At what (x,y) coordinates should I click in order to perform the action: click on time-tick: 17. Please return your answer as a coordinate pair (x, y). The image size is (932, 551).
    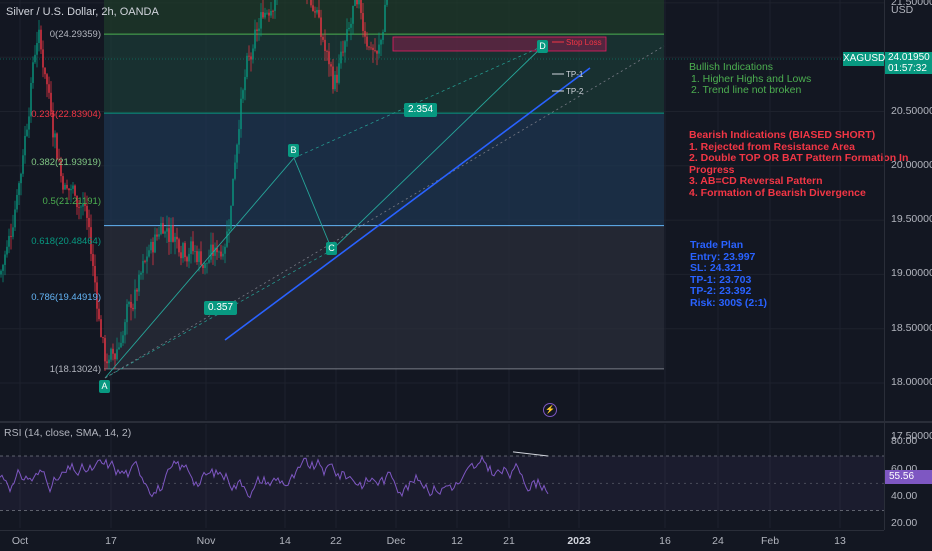
    Looking at the image, I should click on (111, 541).